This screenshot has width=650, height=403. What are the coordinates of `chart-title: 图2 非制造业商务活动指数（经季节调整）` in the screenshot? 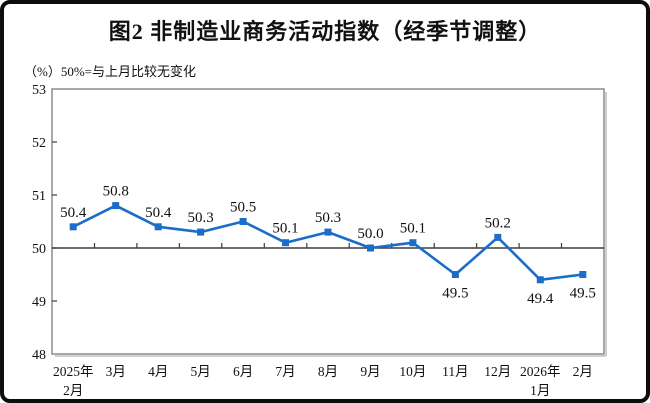 It's located at (325, 31).